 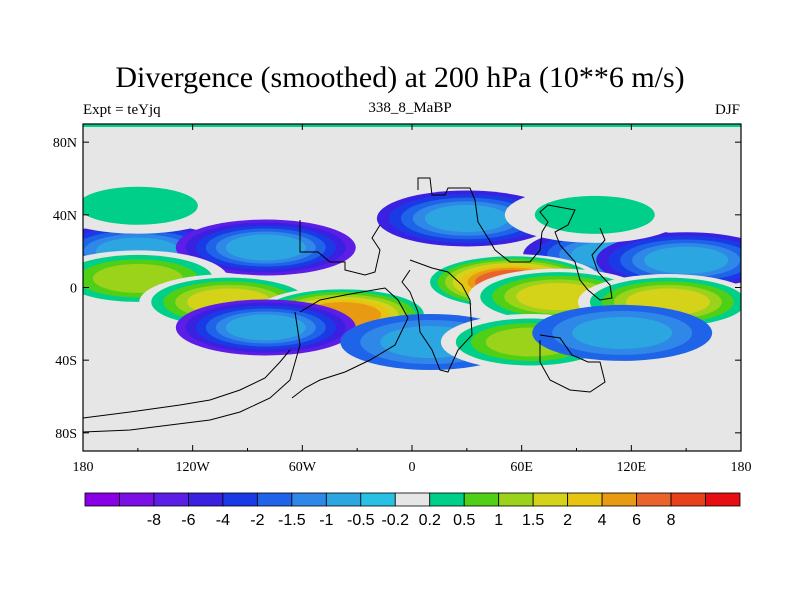 What do you see at coordinates (187, 384) in the screenshot?
I see `coastline-antarctica-edge` at bounding box center [187, 384].